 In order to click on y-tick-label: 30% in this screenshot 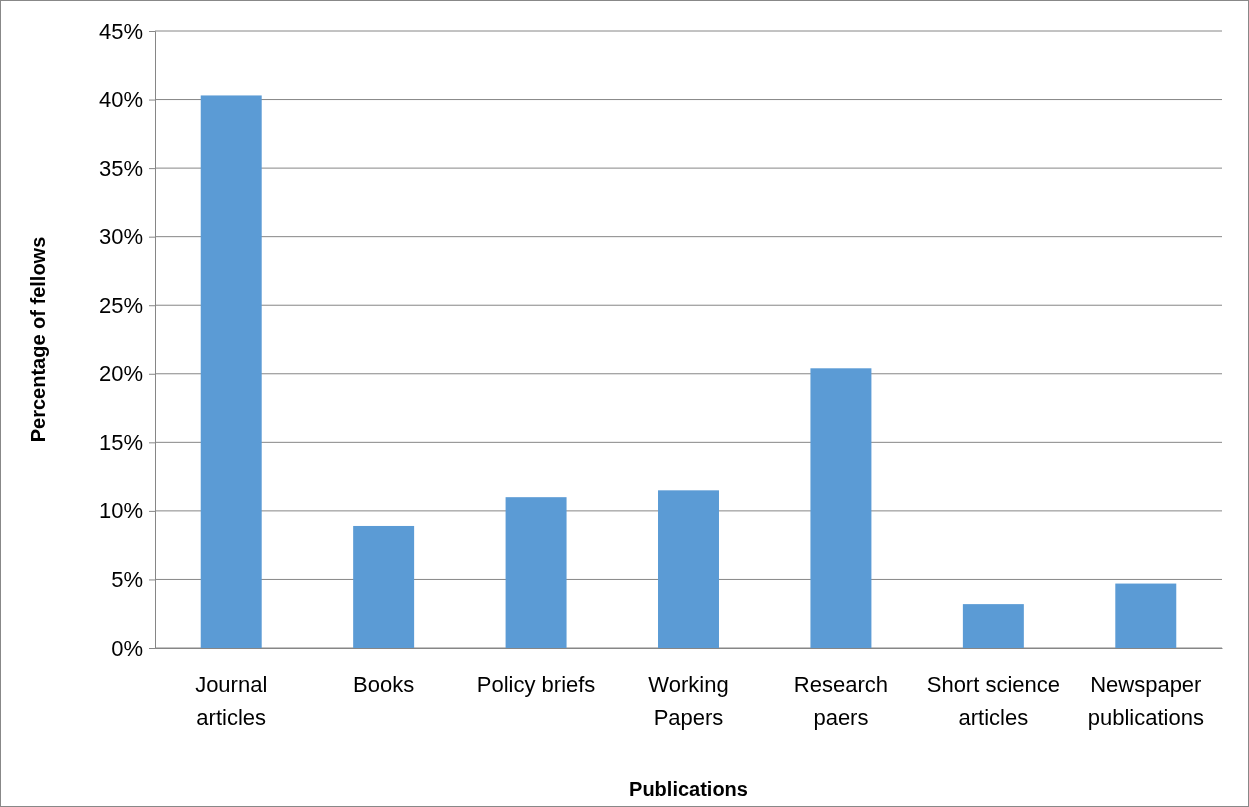, I will do `click(120, 237)`.